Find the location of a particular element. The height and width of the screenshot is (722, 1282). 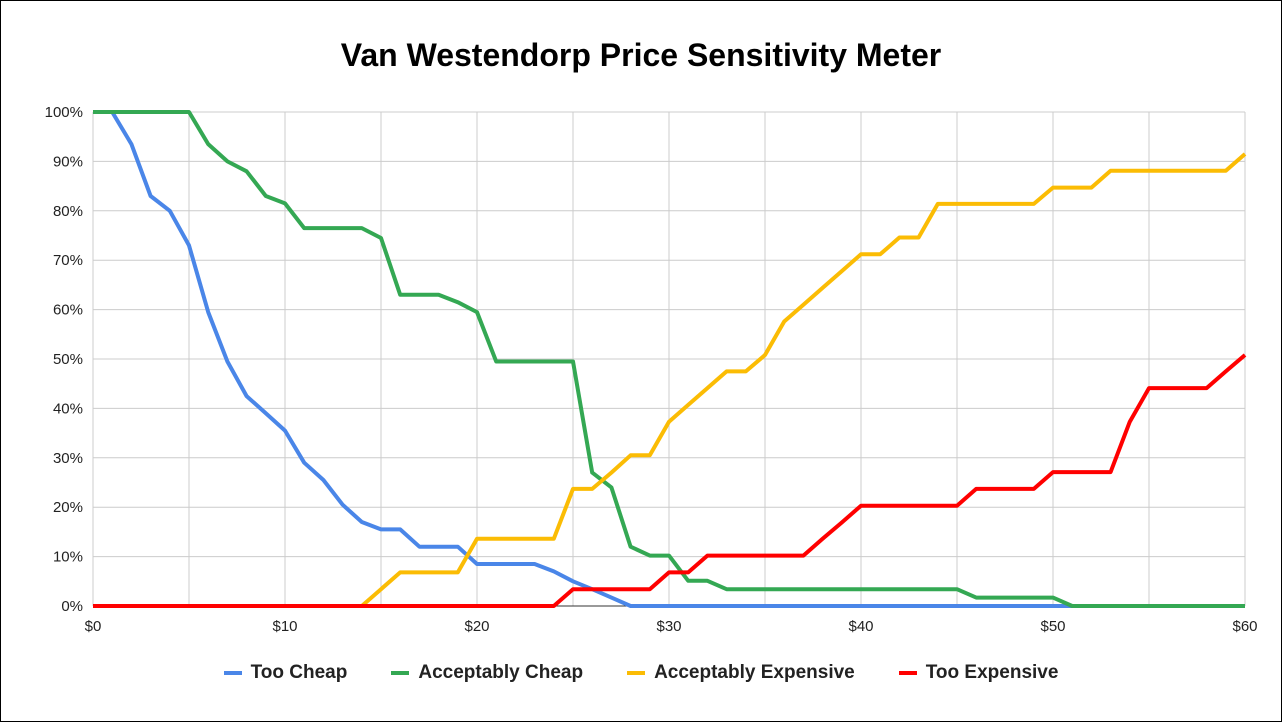

legend-label: Too Cheap is located at coordinates (299, 672).